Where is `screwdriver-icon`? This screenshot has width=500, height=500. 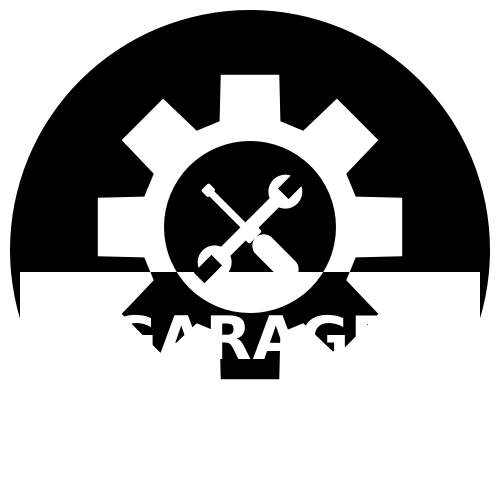 screwdriver-icon is located at coordinates (250, 232).